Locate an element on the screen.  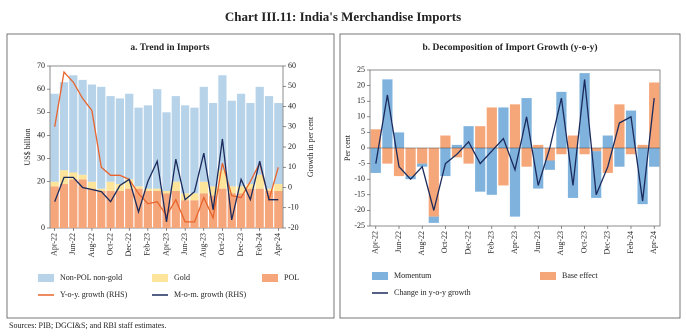
legend-label: Non-POL non-gold is located at coordinates (91, 277).